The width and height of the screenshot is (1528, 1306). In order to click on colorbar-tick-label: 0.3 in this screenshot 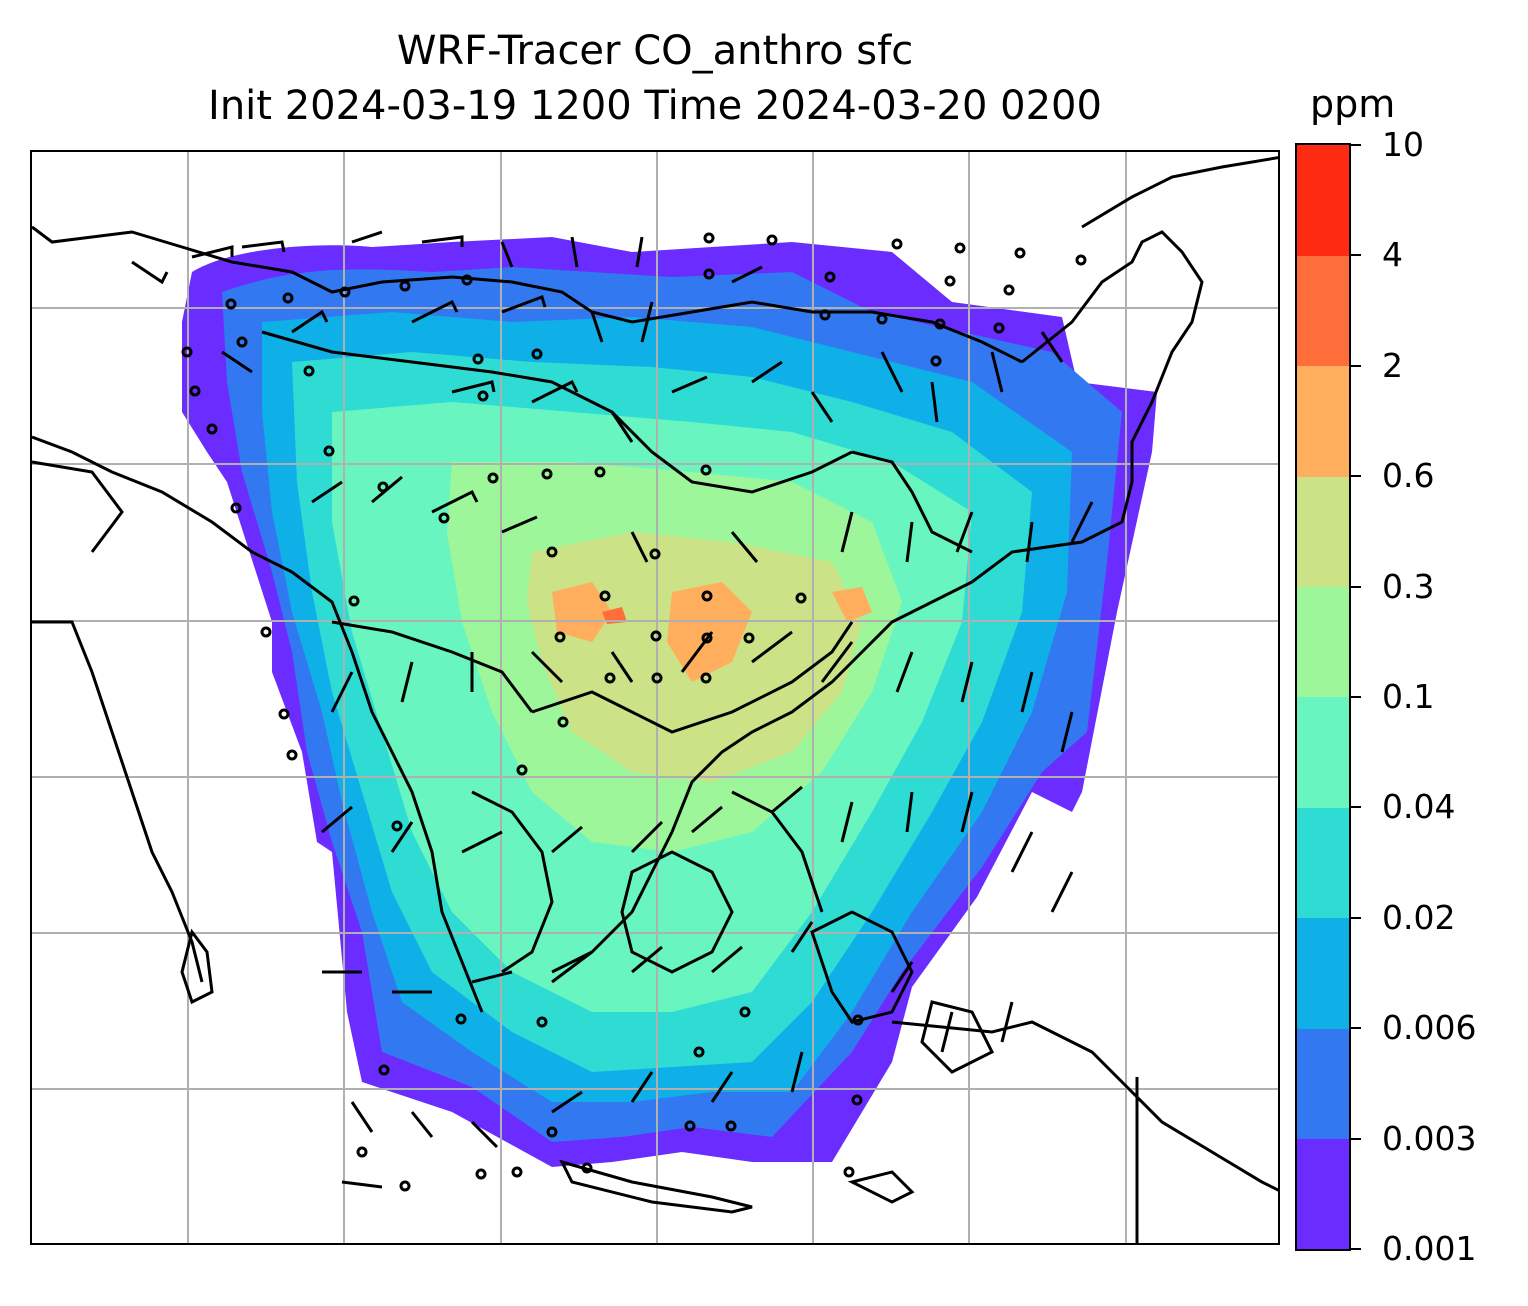, I will do `click(1408, 586)`.